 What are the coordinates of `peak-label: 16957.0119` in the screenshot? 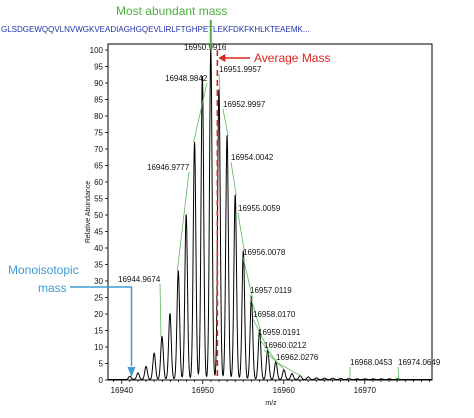 It's located at (271, 290).